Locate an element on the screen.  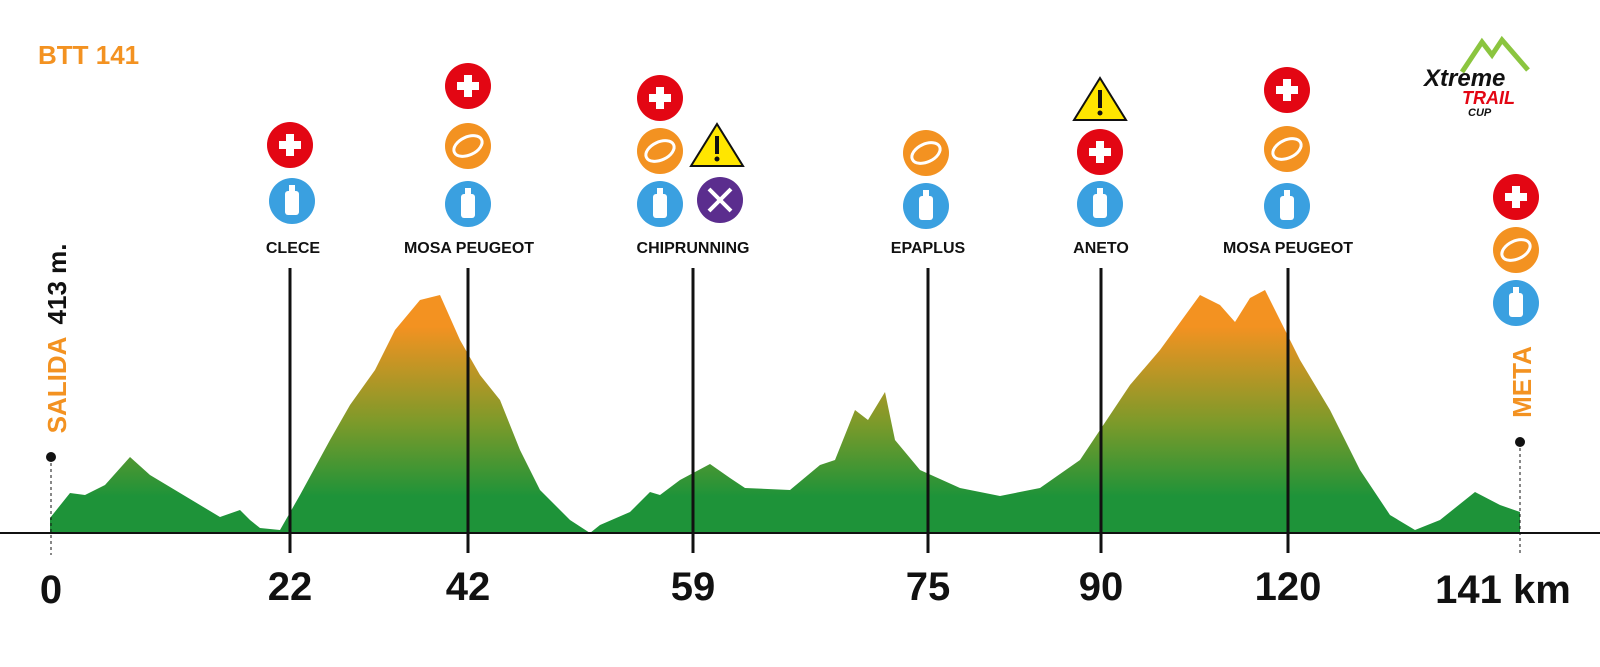
checkpoint-km: 42 is located at coordinates (468, 587).